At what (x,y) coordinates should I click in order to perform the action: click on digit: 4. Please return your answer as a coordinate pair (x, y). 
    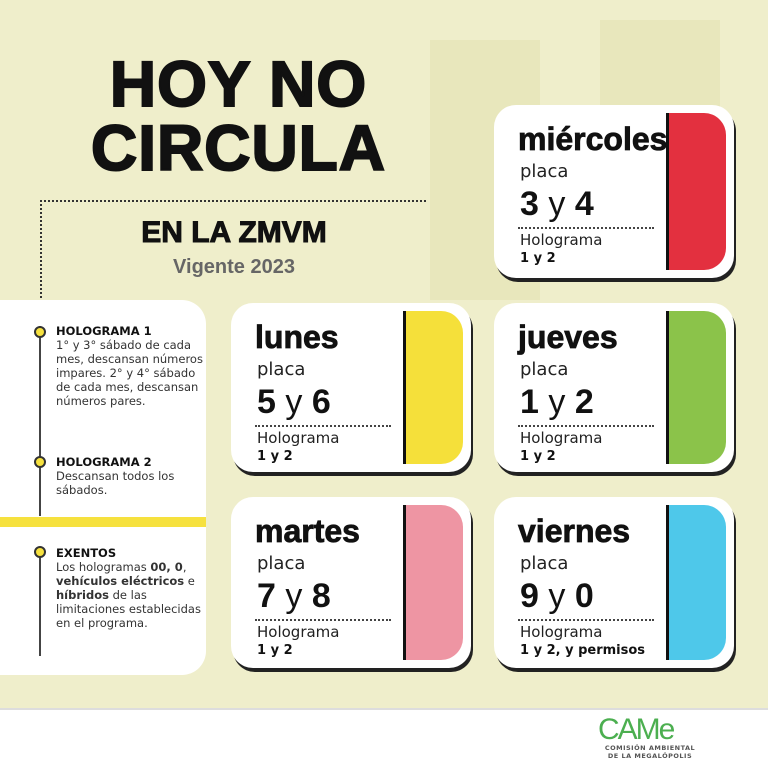
    Looking at the image, I should click on (584, 204).